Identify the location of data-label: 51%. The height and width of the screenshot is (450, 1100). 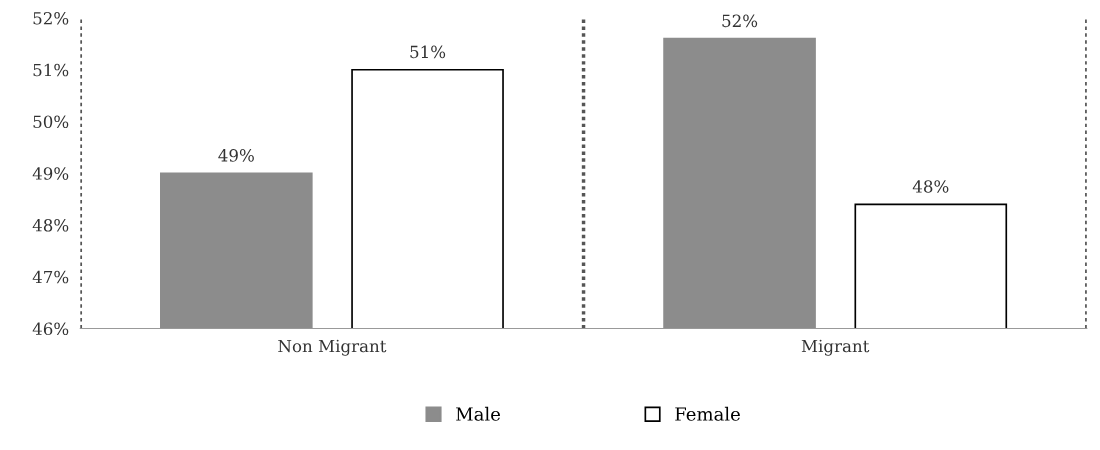
(428, 52).